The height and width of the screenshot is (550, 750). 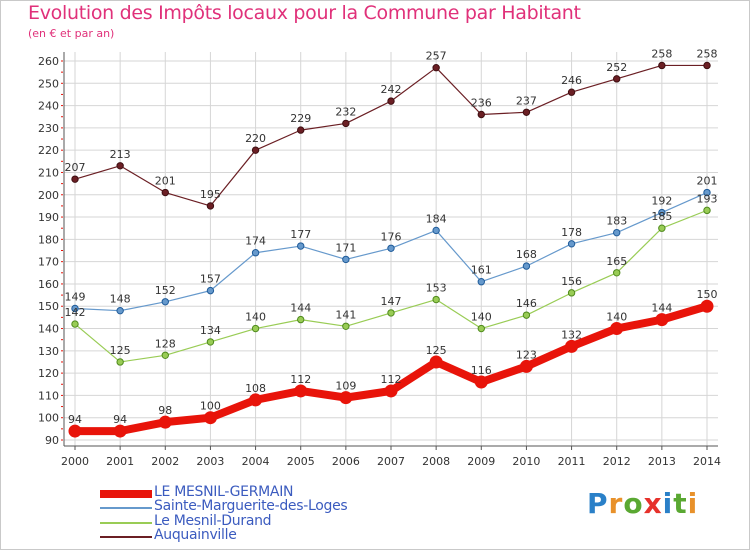 I want to click on logo-letter: r, so click(x=616, y=503).